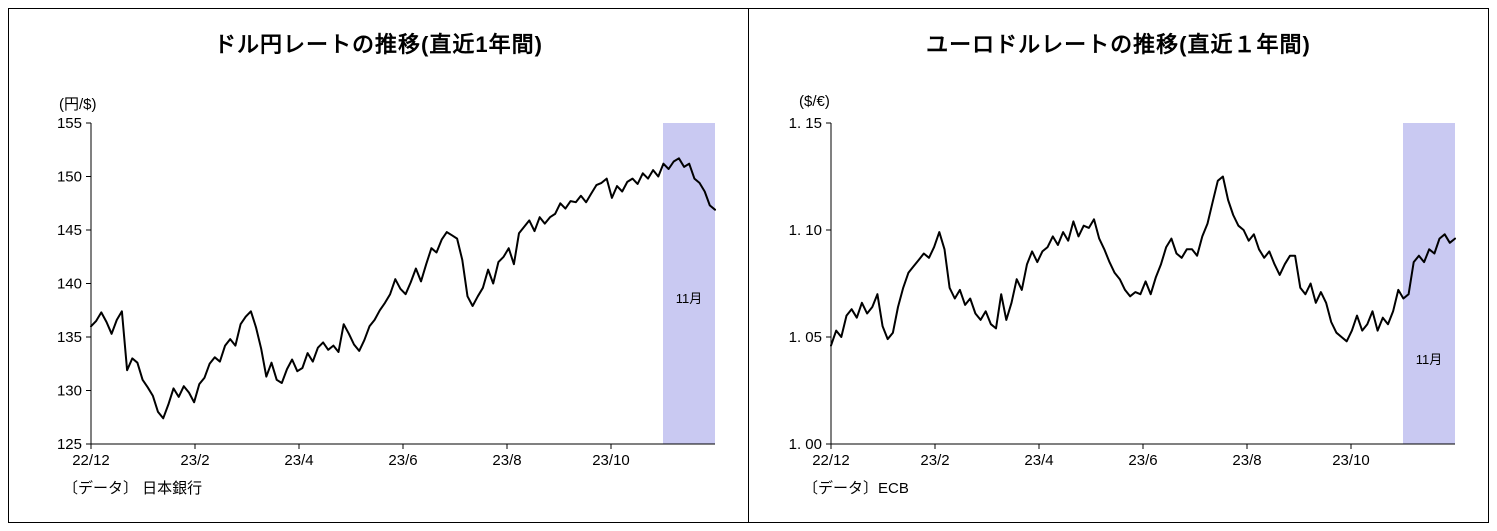  What do you see at coordinates (805, 444) in the screenshot?
I see `y-tick-label: 1. 00` at bounding box center [805, 444].